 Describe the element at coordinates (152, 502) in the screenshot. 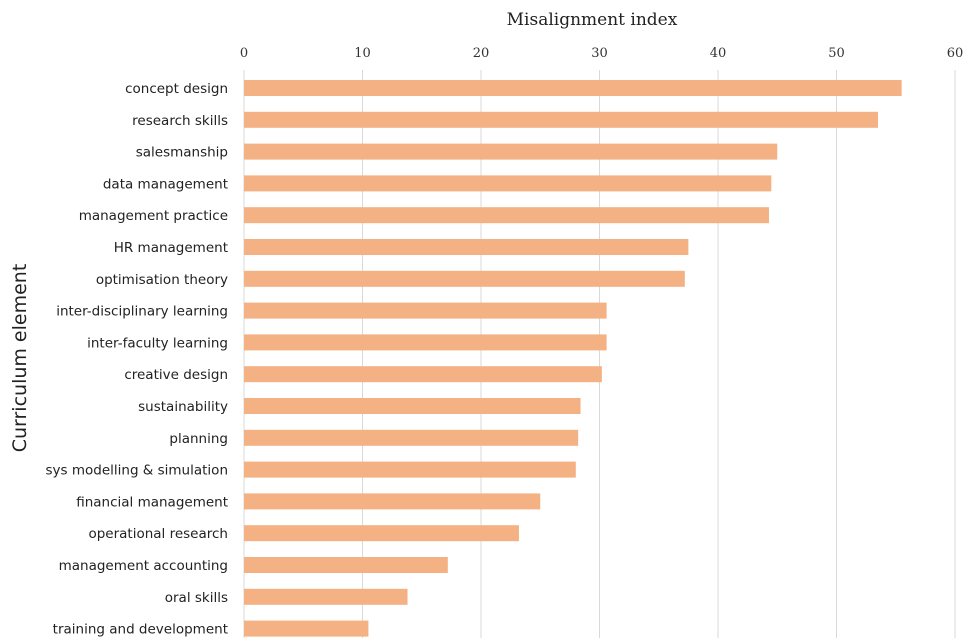

I see `category-label: financial management` at that location.